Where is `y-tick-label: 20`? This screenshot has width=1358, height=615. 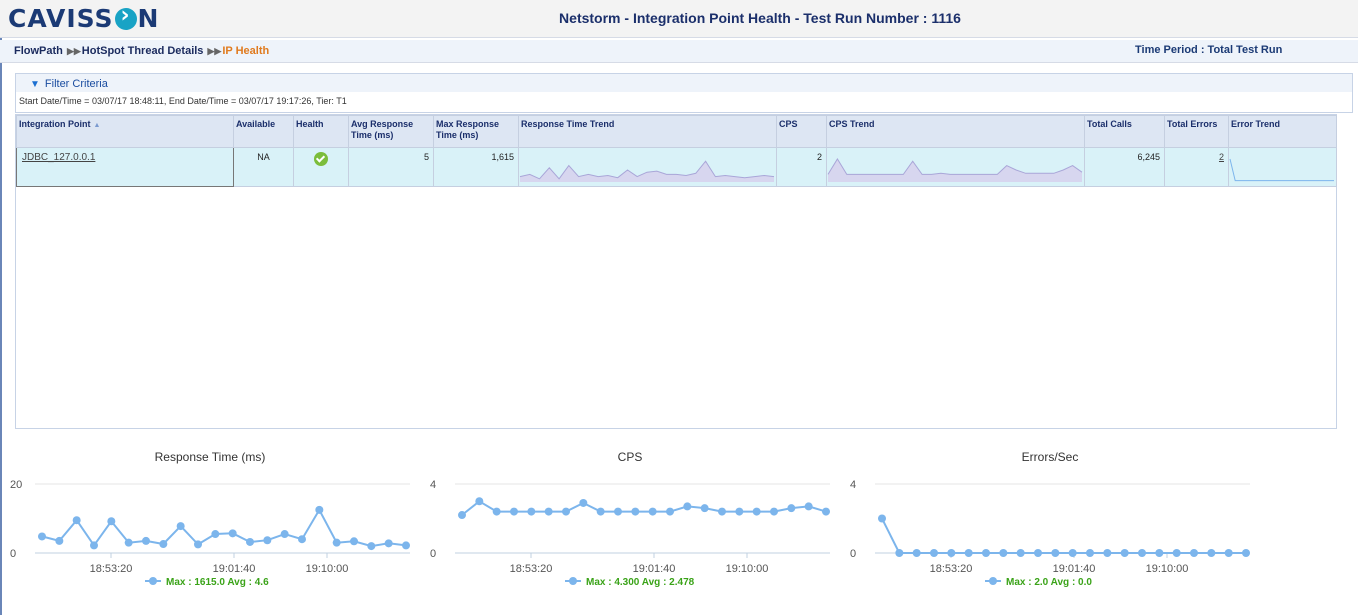
y-tick-label: 20 is located at coordinates (16, 485).